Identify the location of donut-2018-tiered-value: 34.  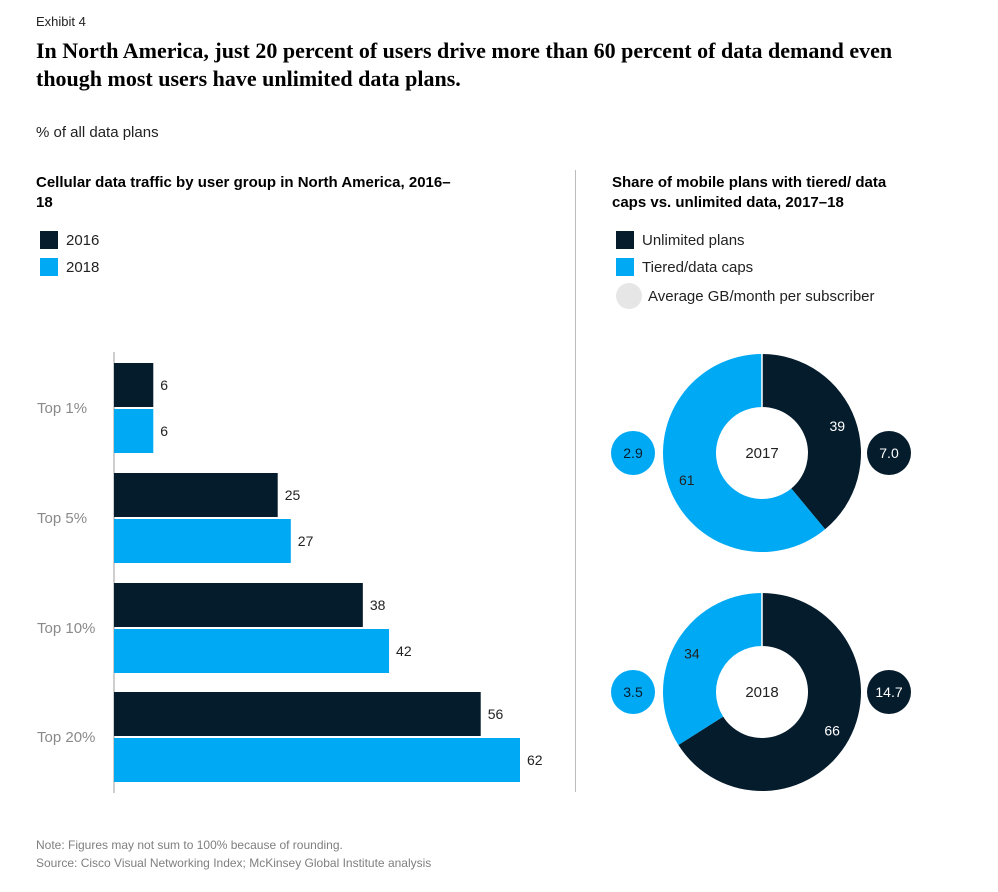
(692, 653).